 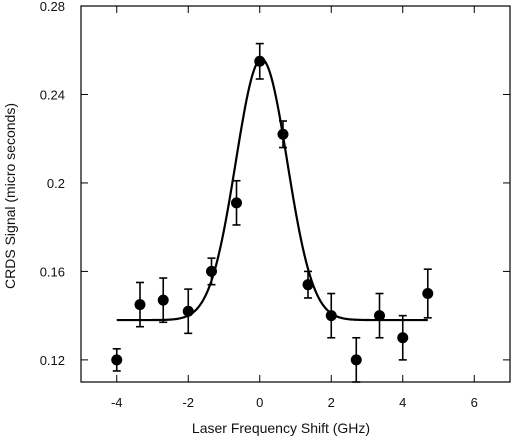 What do you see at coordinates (52, 7) in the screenshot?
I see `y-tick-label: 0.28` at bounding box center [52, 7].